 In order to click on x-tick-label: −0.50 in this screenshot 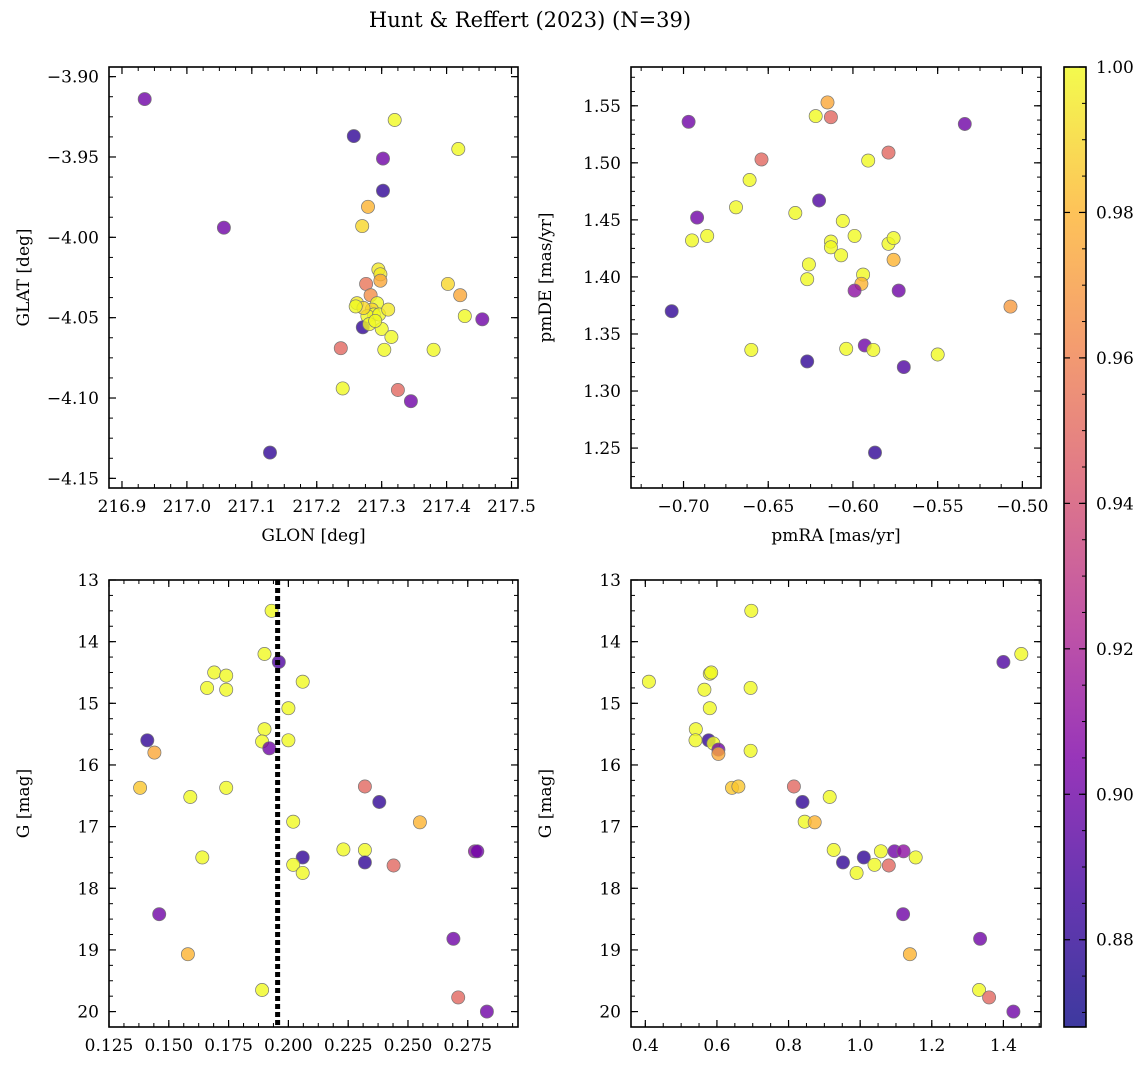, I will do `click(1022, 507)`.